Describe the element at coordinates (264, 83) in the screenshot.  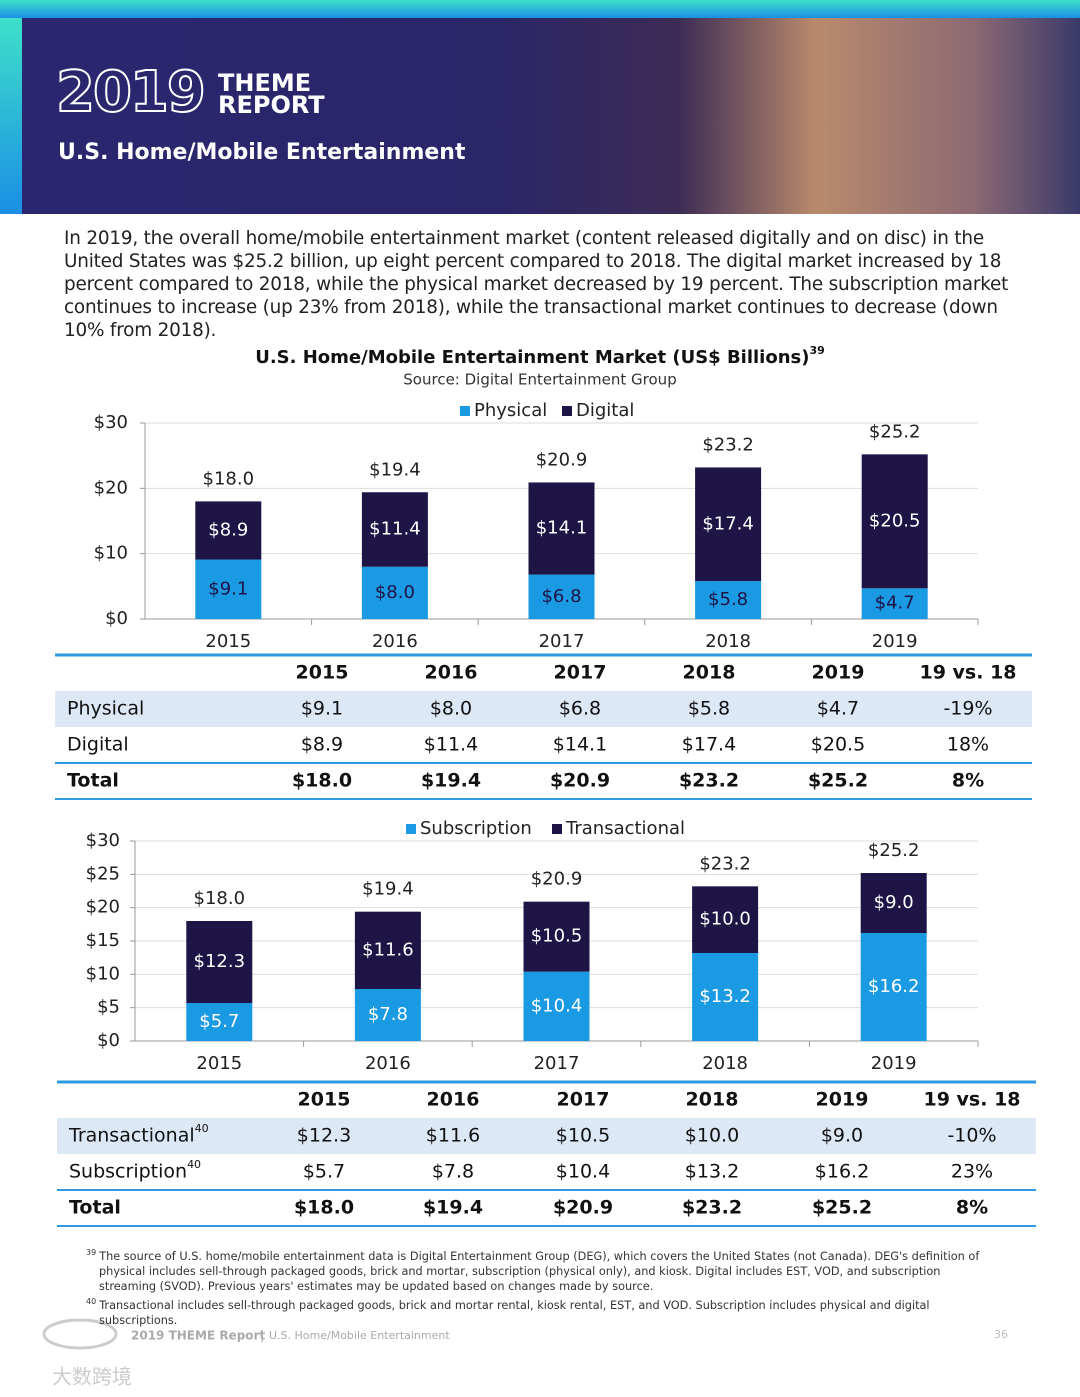
I see `logo-line: THEME` at that location.